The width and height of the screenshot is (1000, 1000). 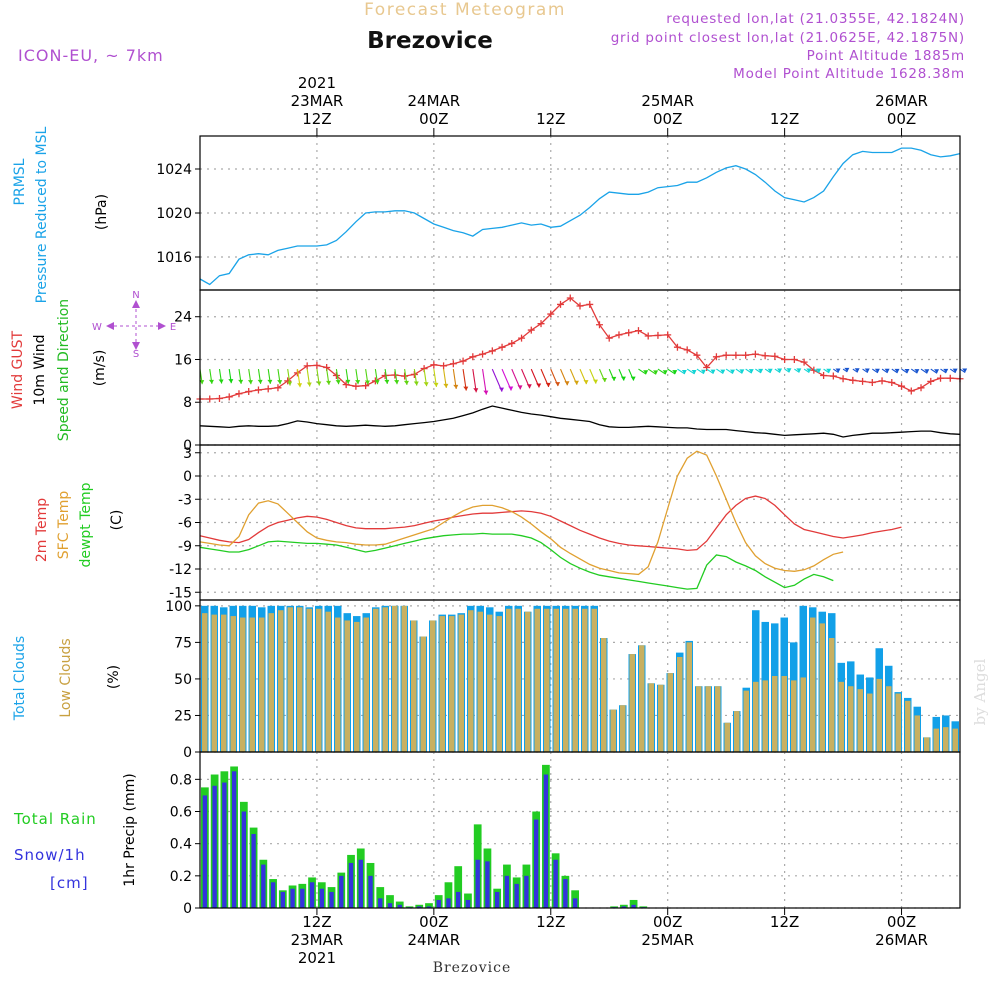 I want to click on y-tick-label: 0.4, so click(x=181, y=845).